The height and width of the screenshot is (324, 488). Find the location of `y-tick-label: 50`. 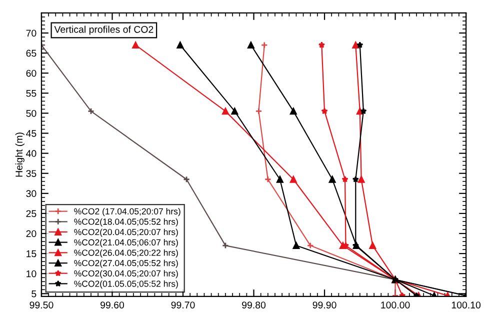

y-tick-label: 50 is located at coordinates (31, 113).